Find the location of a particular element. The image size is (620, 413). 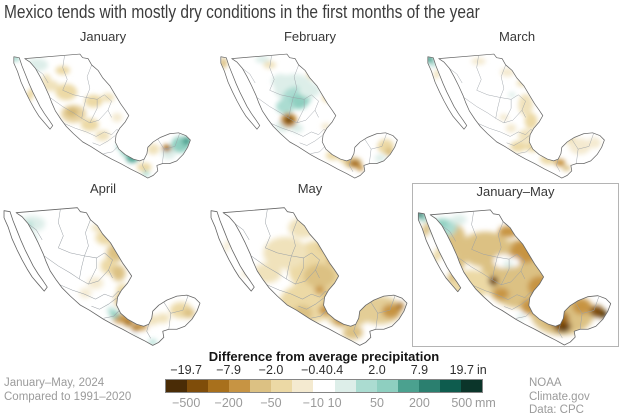

map-panel-march: March is located at coordinates (517, 104).